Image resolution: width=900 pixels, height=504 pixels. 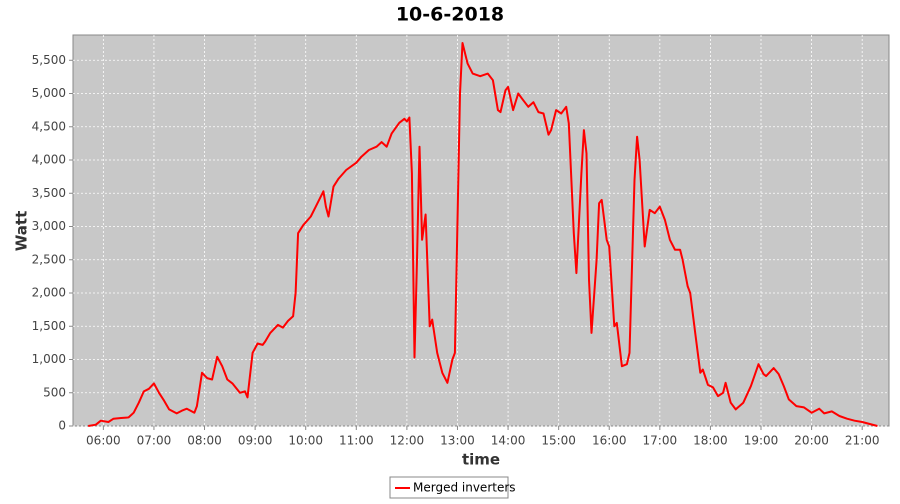 What do you see at coordinates (54, 392) in the screenshot?
I see `y-tick-label: 500` at bounding box center [54, 392].